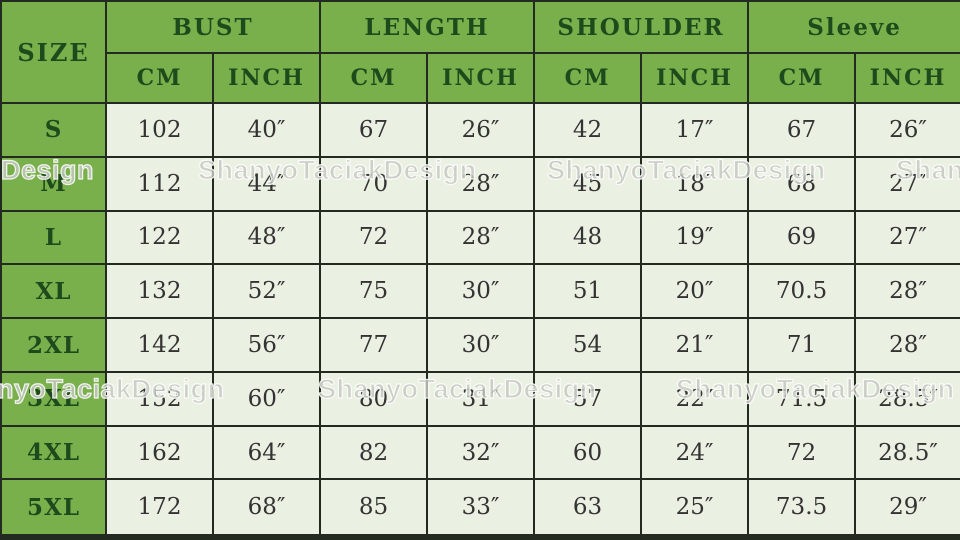 This screenshot has height=540, width=960. I want to click on size-cell: M, so click(53, 183).